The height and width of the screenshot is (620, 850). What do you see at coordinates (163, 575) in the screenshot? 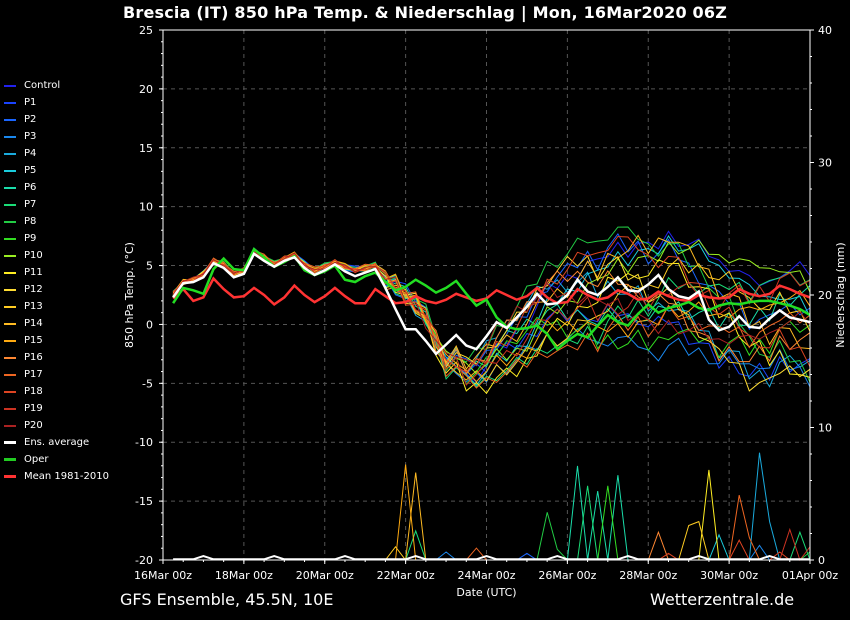
I see `x-tick-label: 16Mar 00z` at bounding box center [163, 575].